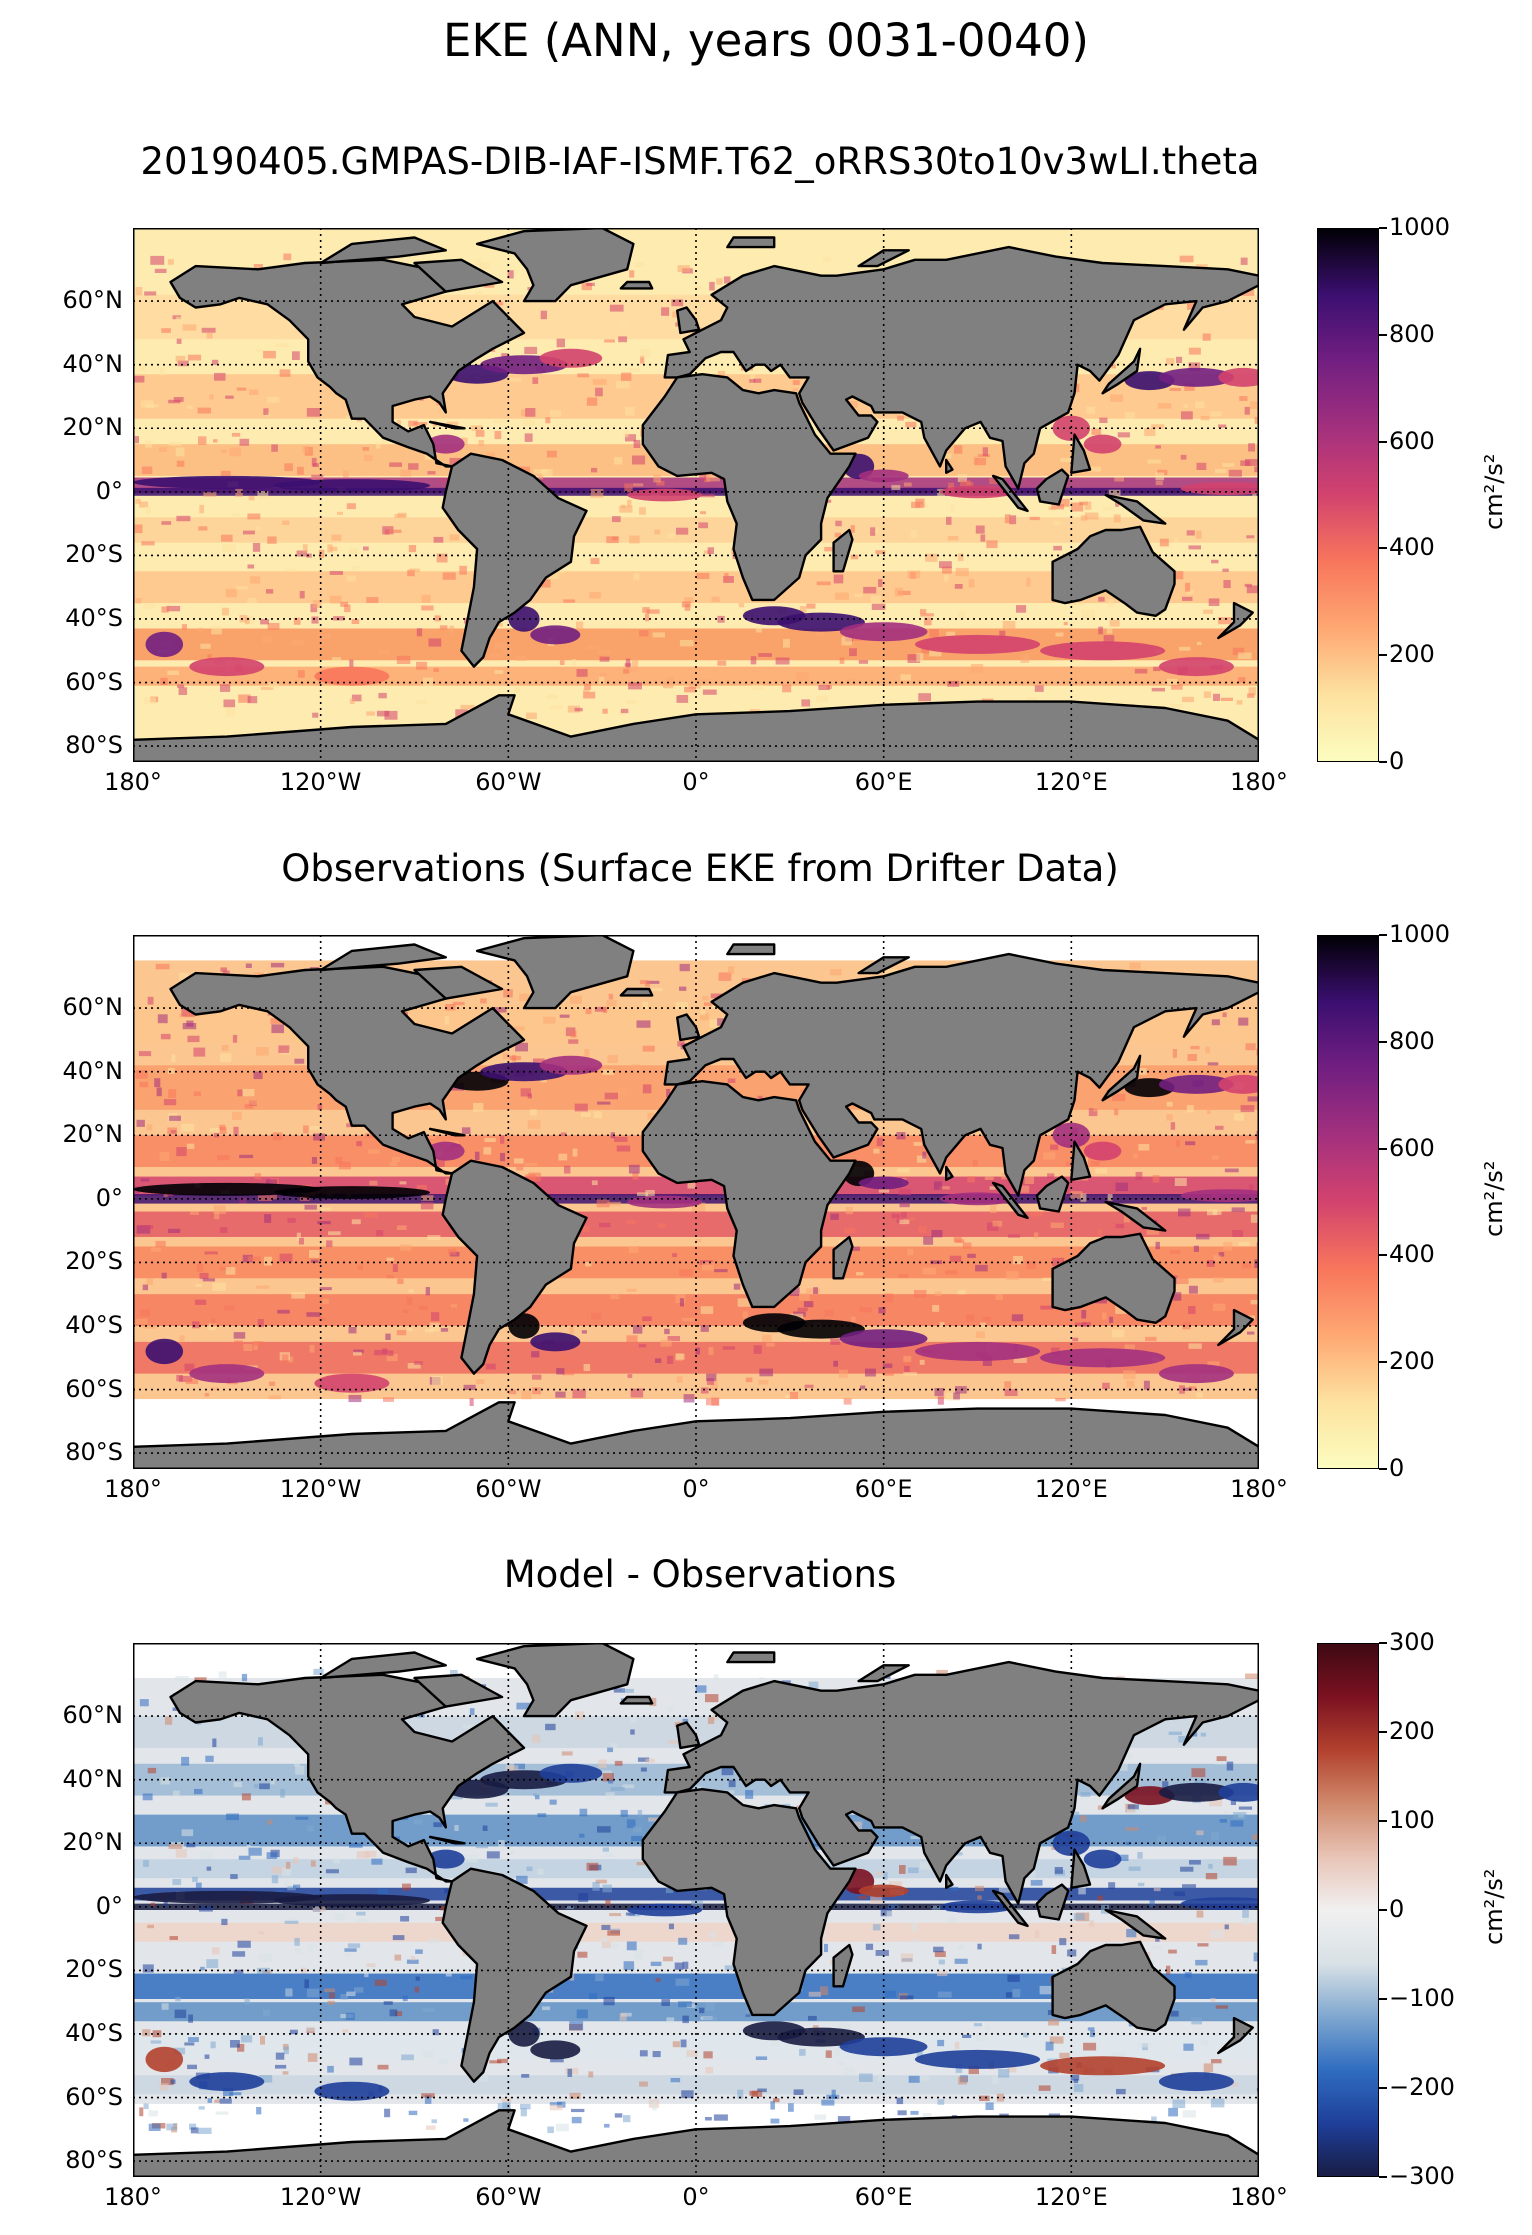 Image resolution: width=1532 pixels, height=2235 pixels. What do you see at coordinates (1348, 1202) in the screenshot?
I see `panel2-colorbar` at bounding box center [1348, 1202].